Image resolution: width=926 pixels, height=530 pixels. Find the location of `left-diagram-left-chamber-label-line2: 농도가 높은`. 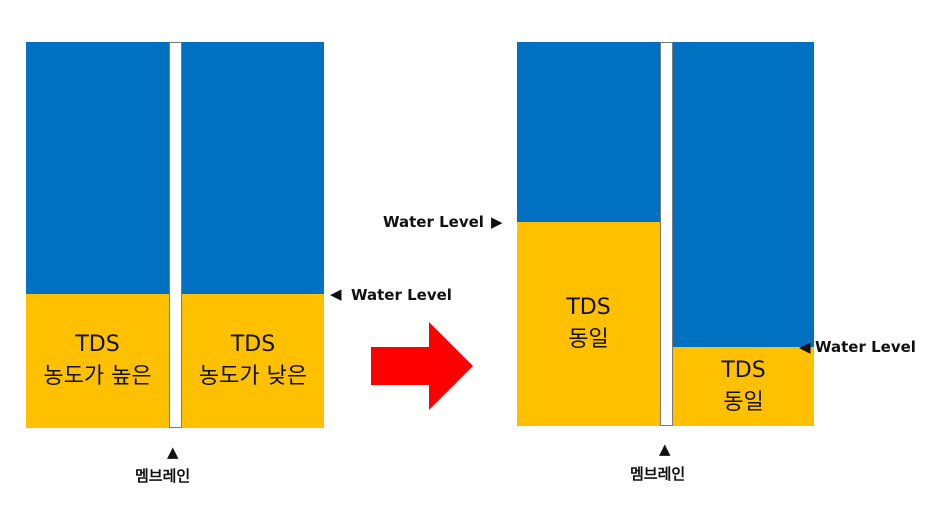

left-diagram-left-chamber-label-line2: 농도가 높은 is located at coordinates (97, 376).